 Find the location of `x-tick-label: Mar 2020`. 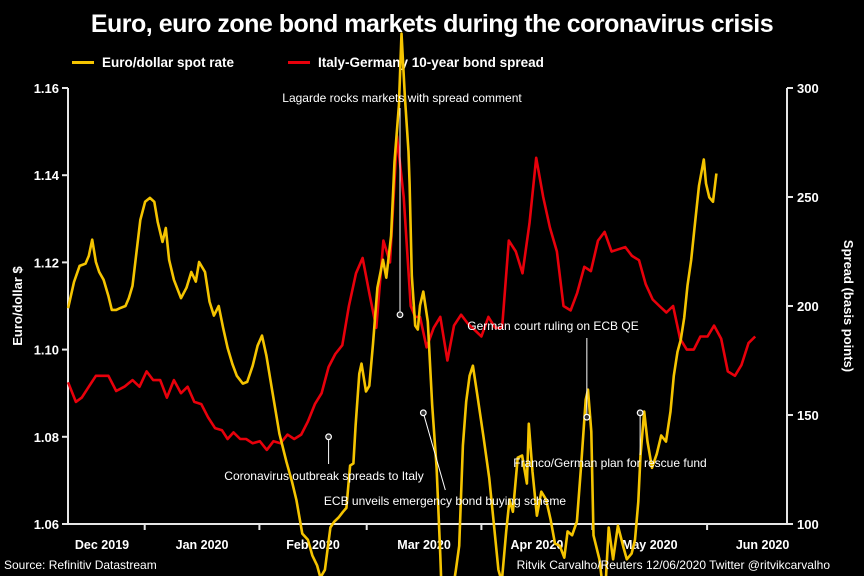

x-tick-label: Mar 2020 is located at coordinates (424, 545).